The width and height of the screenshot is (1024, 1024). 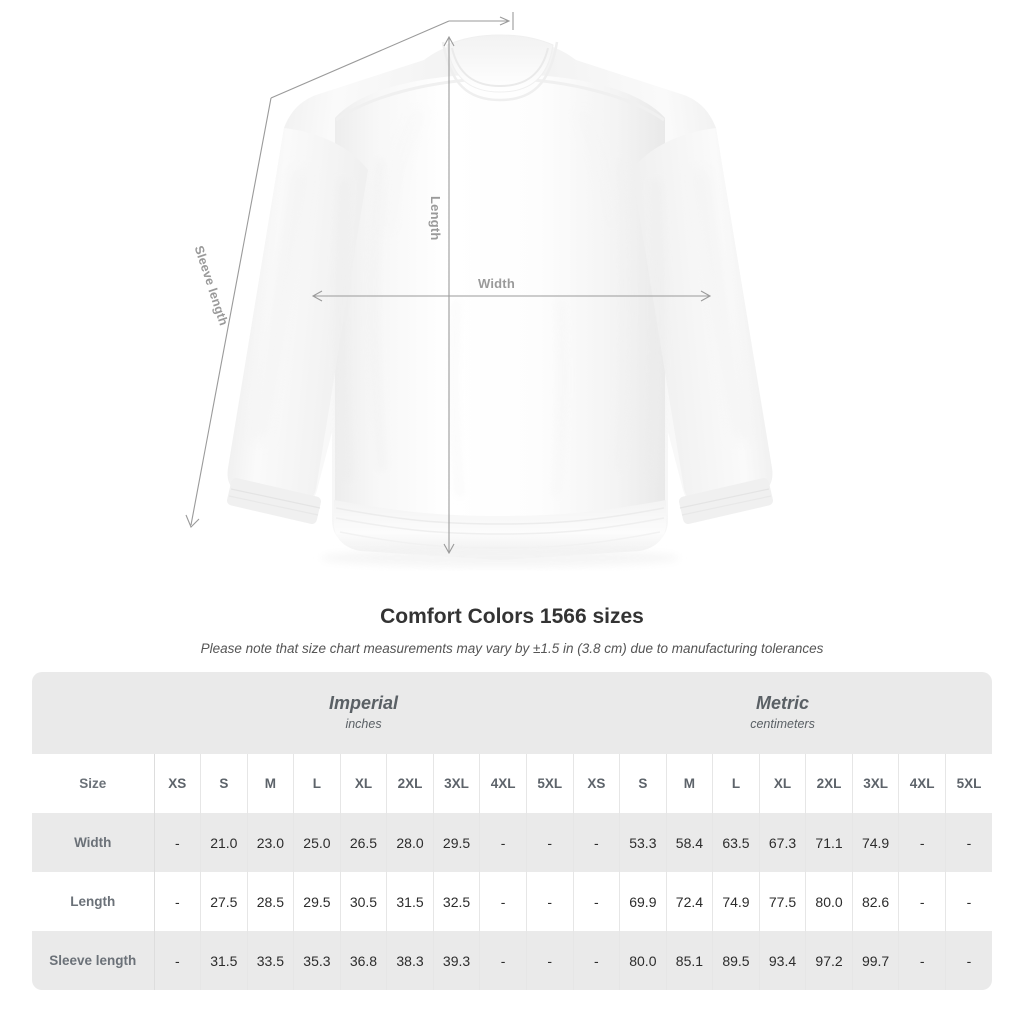 What do you see at coordinates (736, 901) in the screenshot?
I see `cell-length-metric-l: 74.9` at bounding box center [736, 901].